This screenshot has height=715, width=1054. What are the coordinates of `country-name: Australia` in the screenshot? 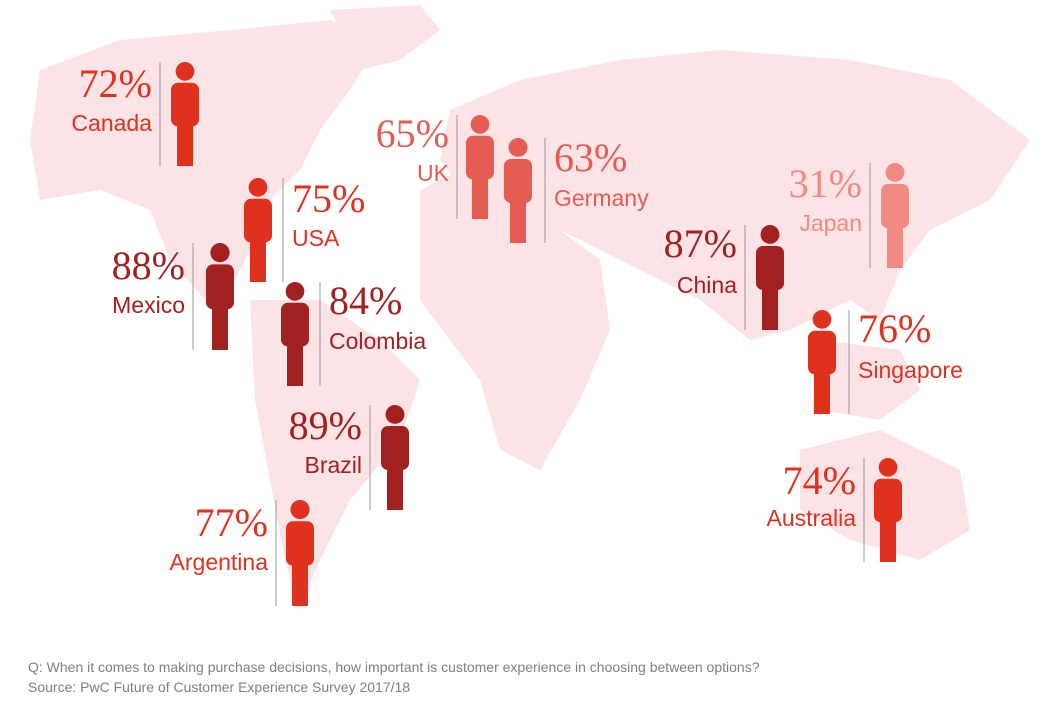 It's located at (812, 518).